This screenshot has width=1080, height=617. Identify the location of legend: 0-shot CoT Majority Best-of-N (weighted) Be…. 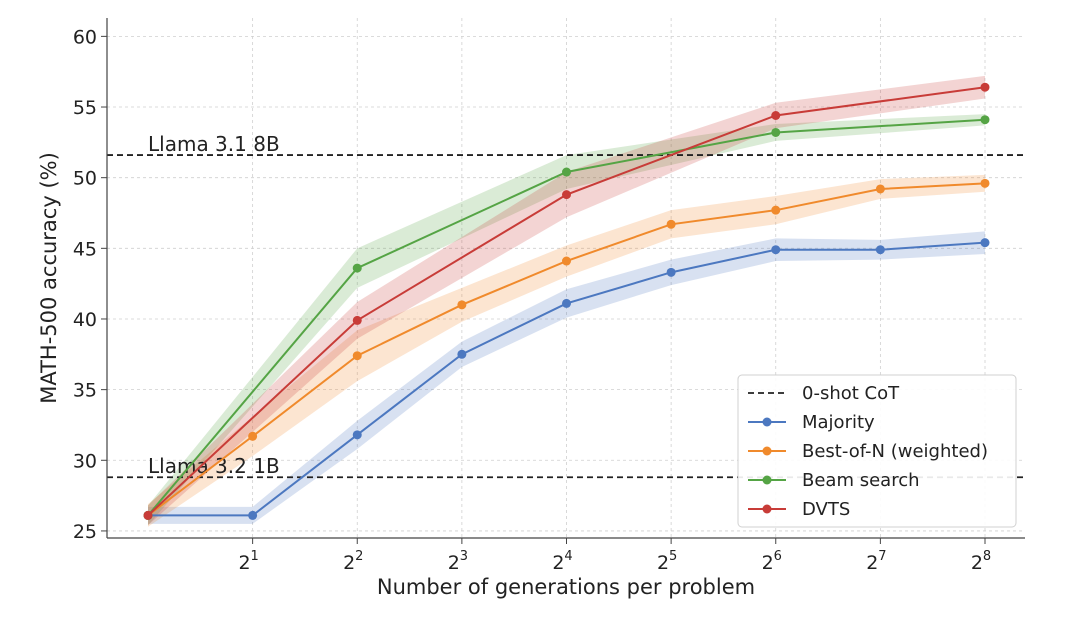
(877, 451).